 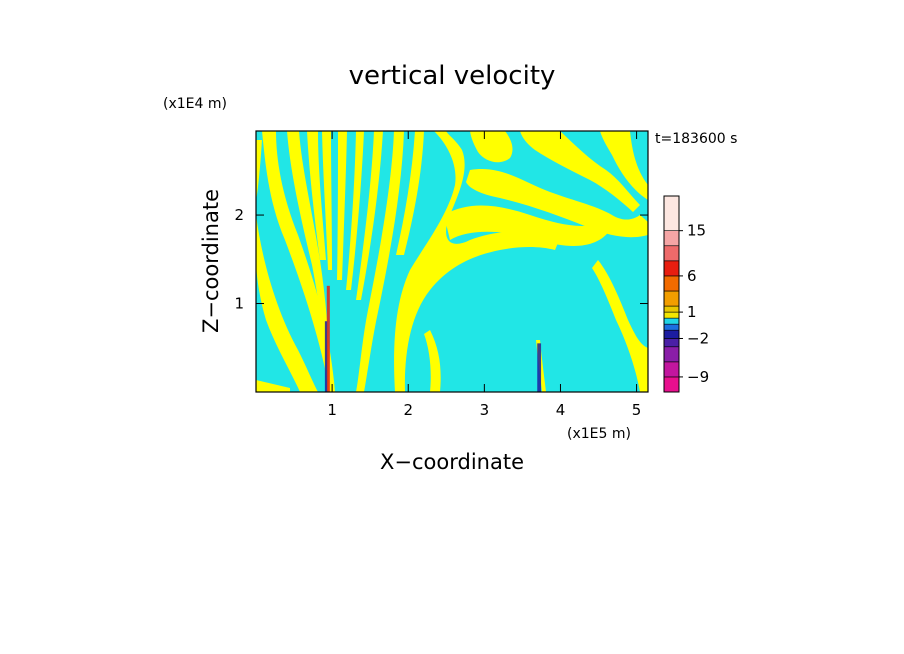 I want to click on chart-title: vertical velocity, so click(x=452, y=76).